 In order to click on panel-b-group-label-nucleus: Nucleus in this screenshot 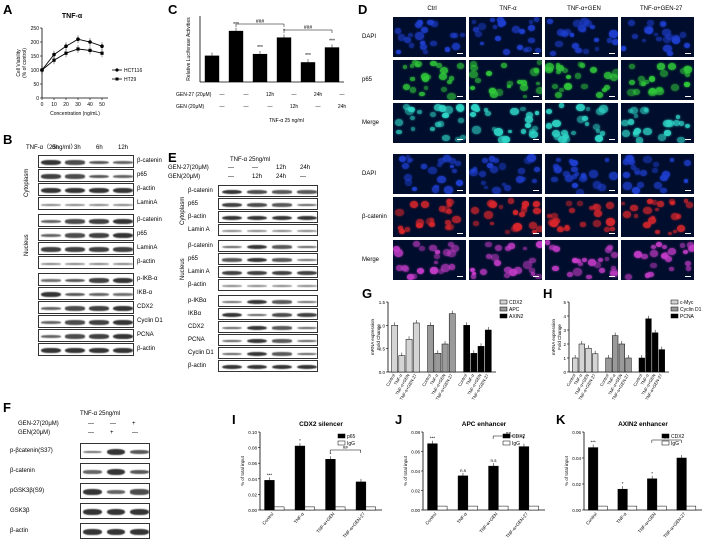, I will do `click(27, 245)`.